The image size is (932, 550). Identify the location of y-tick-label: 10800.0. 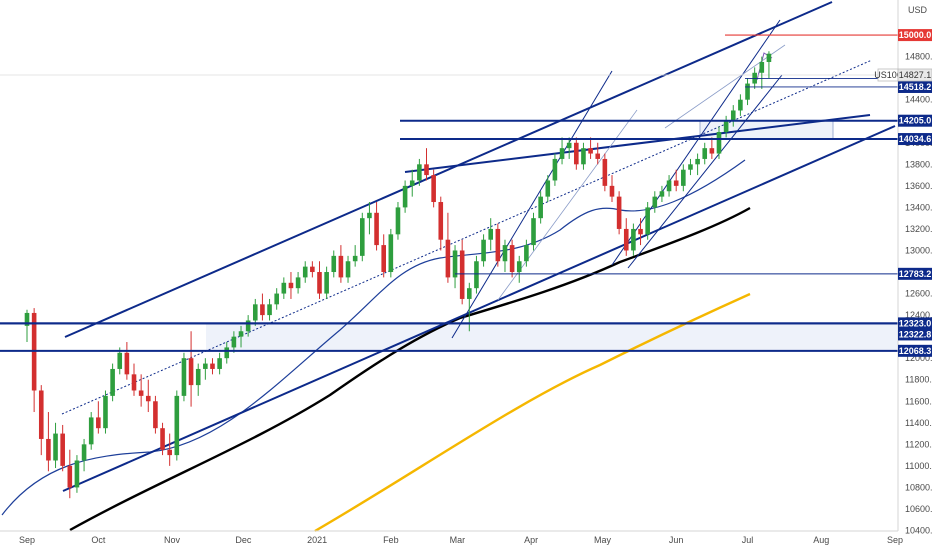
(918, 487).